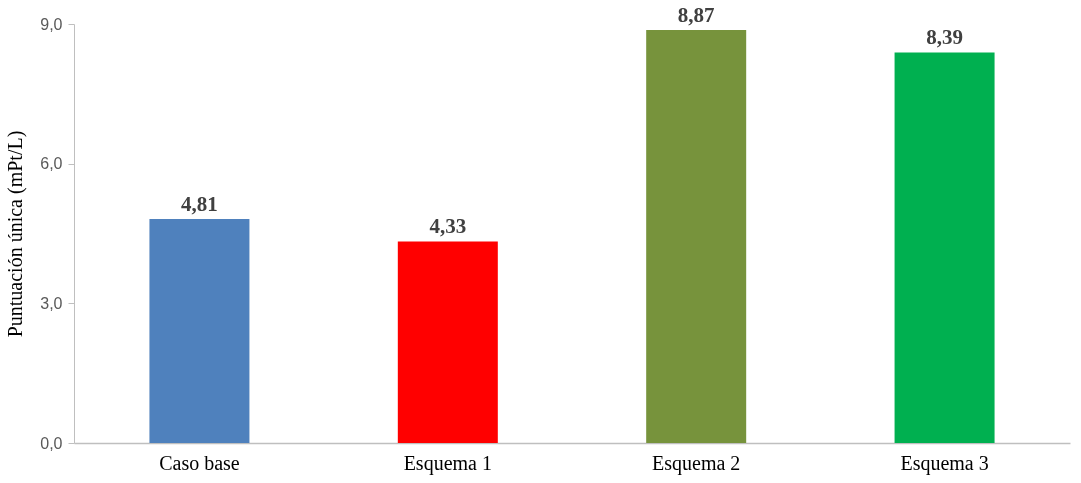  Describe the element at coordinates (944, 37) in the screenshot. I see `data-label: 8,39` at that location.